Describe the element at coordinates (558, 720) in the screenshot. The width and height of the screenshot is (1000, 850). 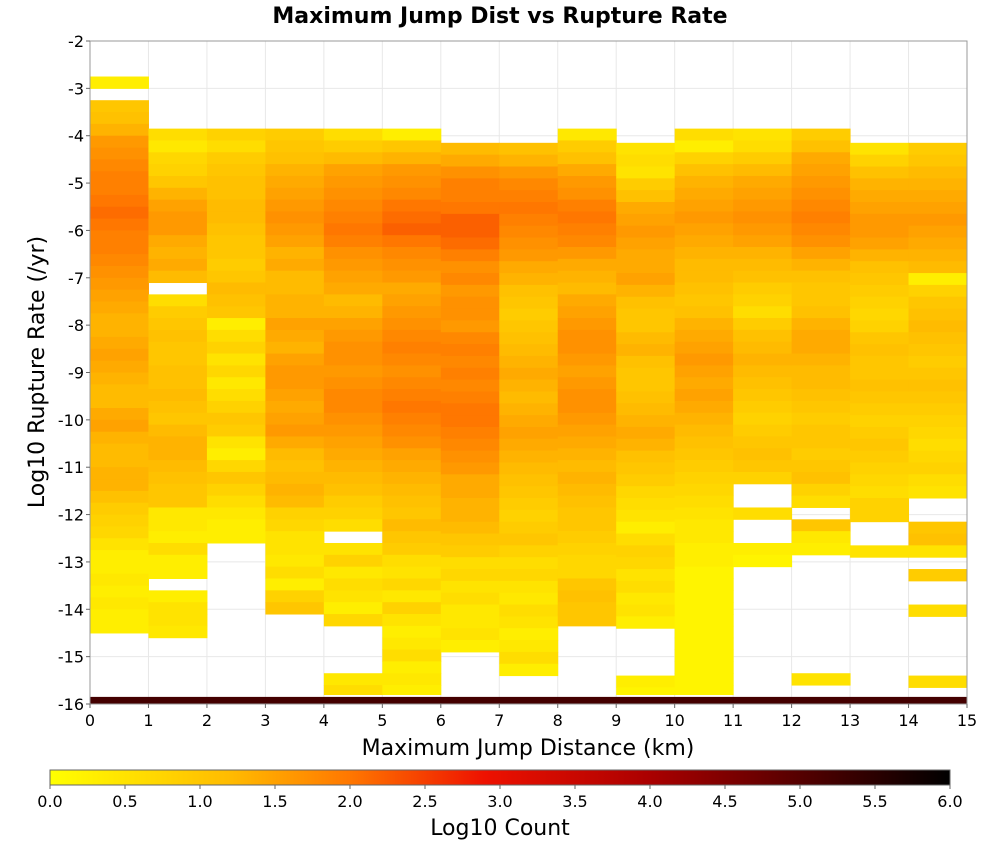
I see `x-tick-label: 8` at that location.